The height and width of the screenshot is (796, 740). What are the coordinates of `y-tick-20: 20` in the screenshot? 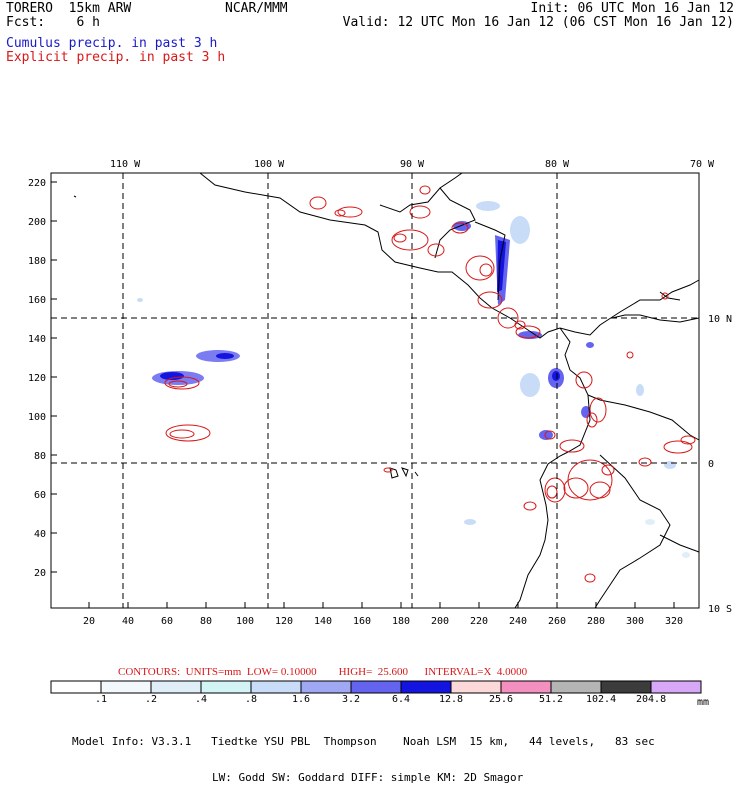 It's located at (40, 573).